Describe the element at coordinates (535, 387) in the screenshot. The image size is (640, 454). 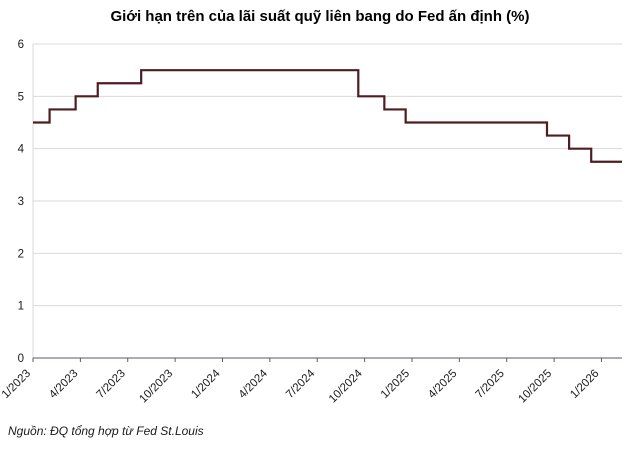
I see `x-tick-label: 10/2025` at that location.